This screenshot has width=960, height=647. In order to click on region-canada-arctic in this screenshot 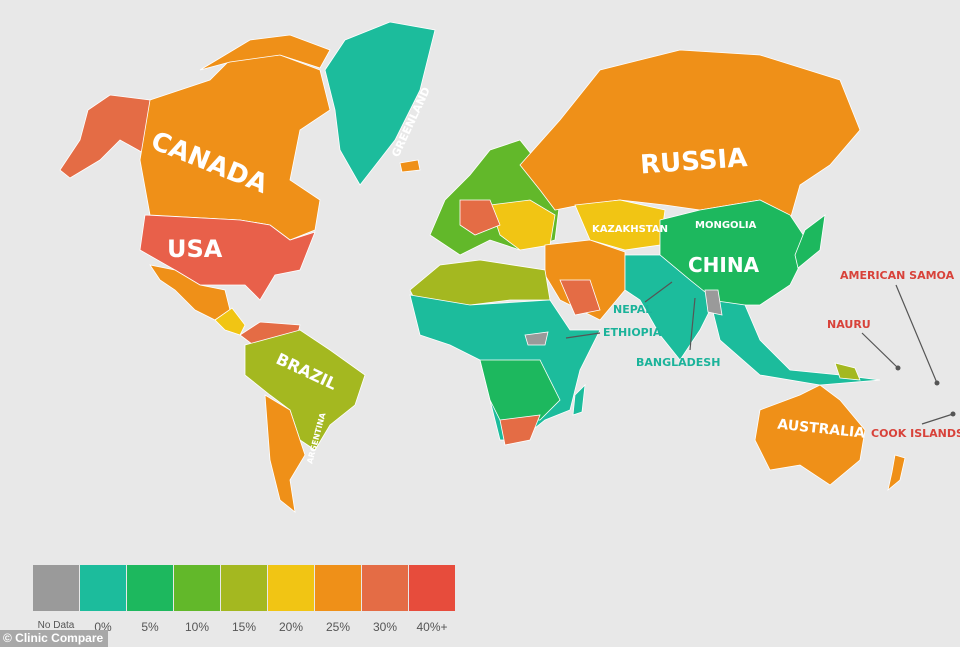, I will do `click(265, 52)`.